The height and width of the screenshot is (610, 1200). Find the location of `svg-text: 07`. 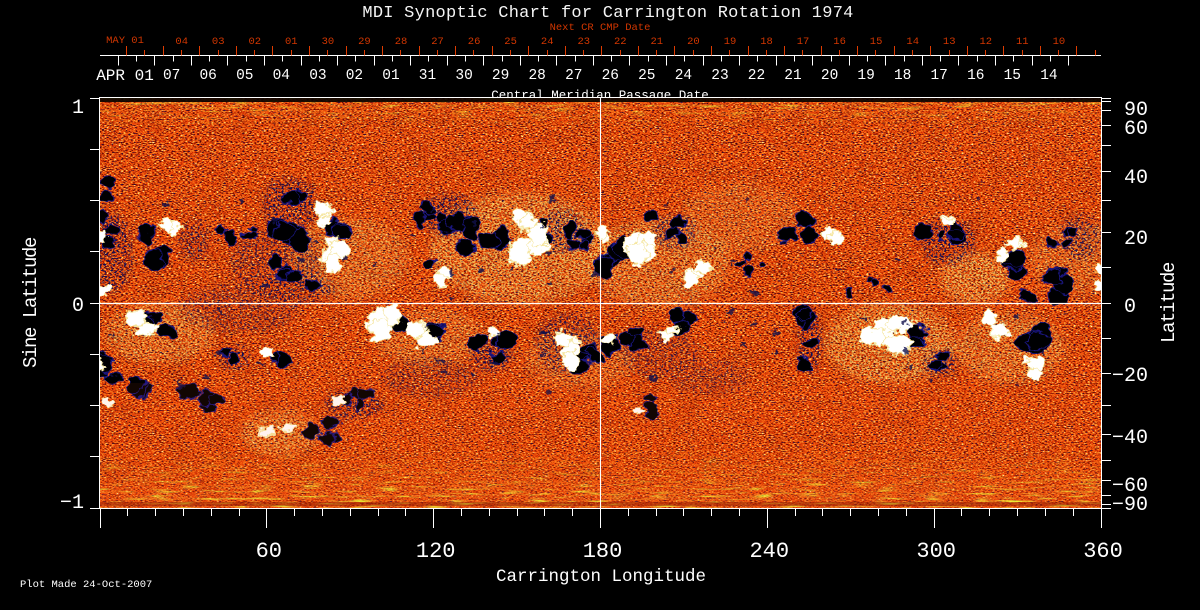

svg-text: 07 is located at coordinates (171, 76).